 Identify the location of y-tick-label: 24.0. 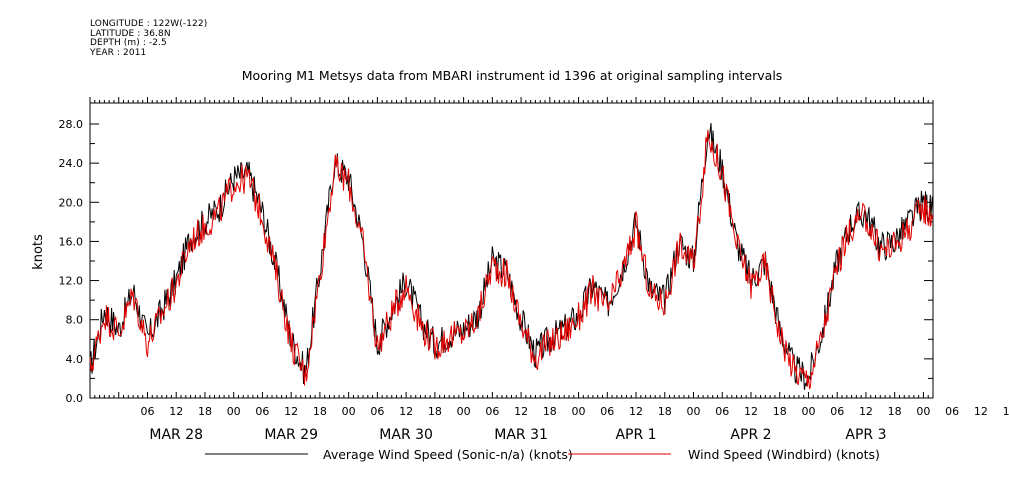
(71, 163).